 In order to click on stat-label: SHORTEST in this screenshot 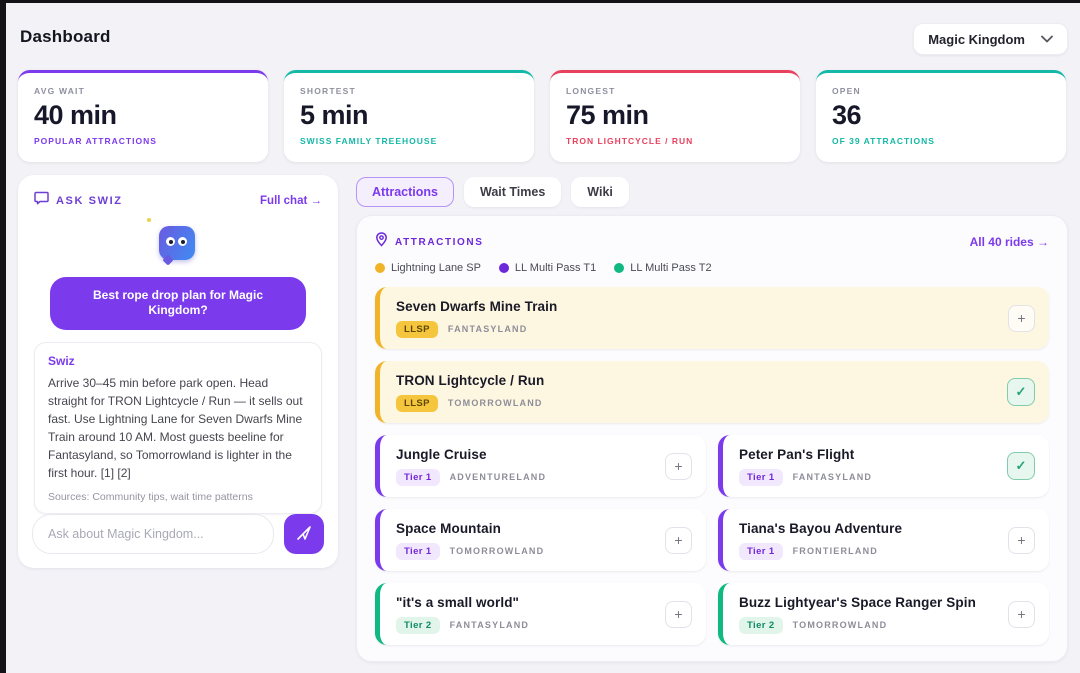, I will do `click(328, 91)`.